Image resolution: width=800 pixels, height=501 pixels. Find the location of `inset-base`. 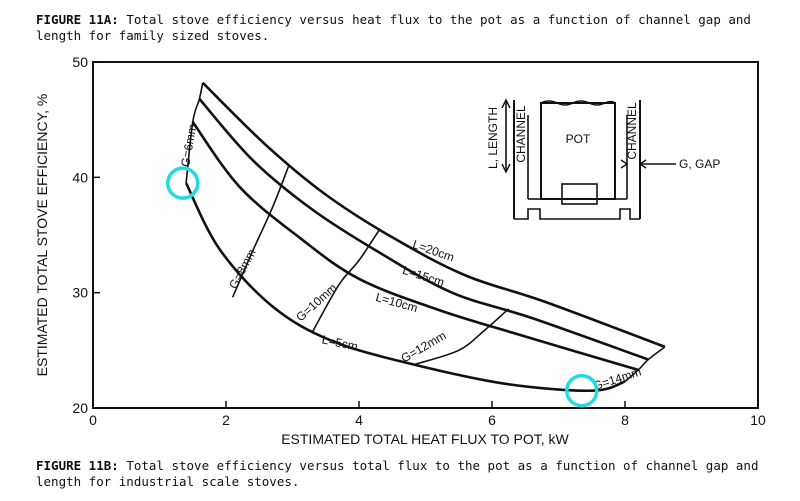

inset-base is located at coordinates (577, 214).